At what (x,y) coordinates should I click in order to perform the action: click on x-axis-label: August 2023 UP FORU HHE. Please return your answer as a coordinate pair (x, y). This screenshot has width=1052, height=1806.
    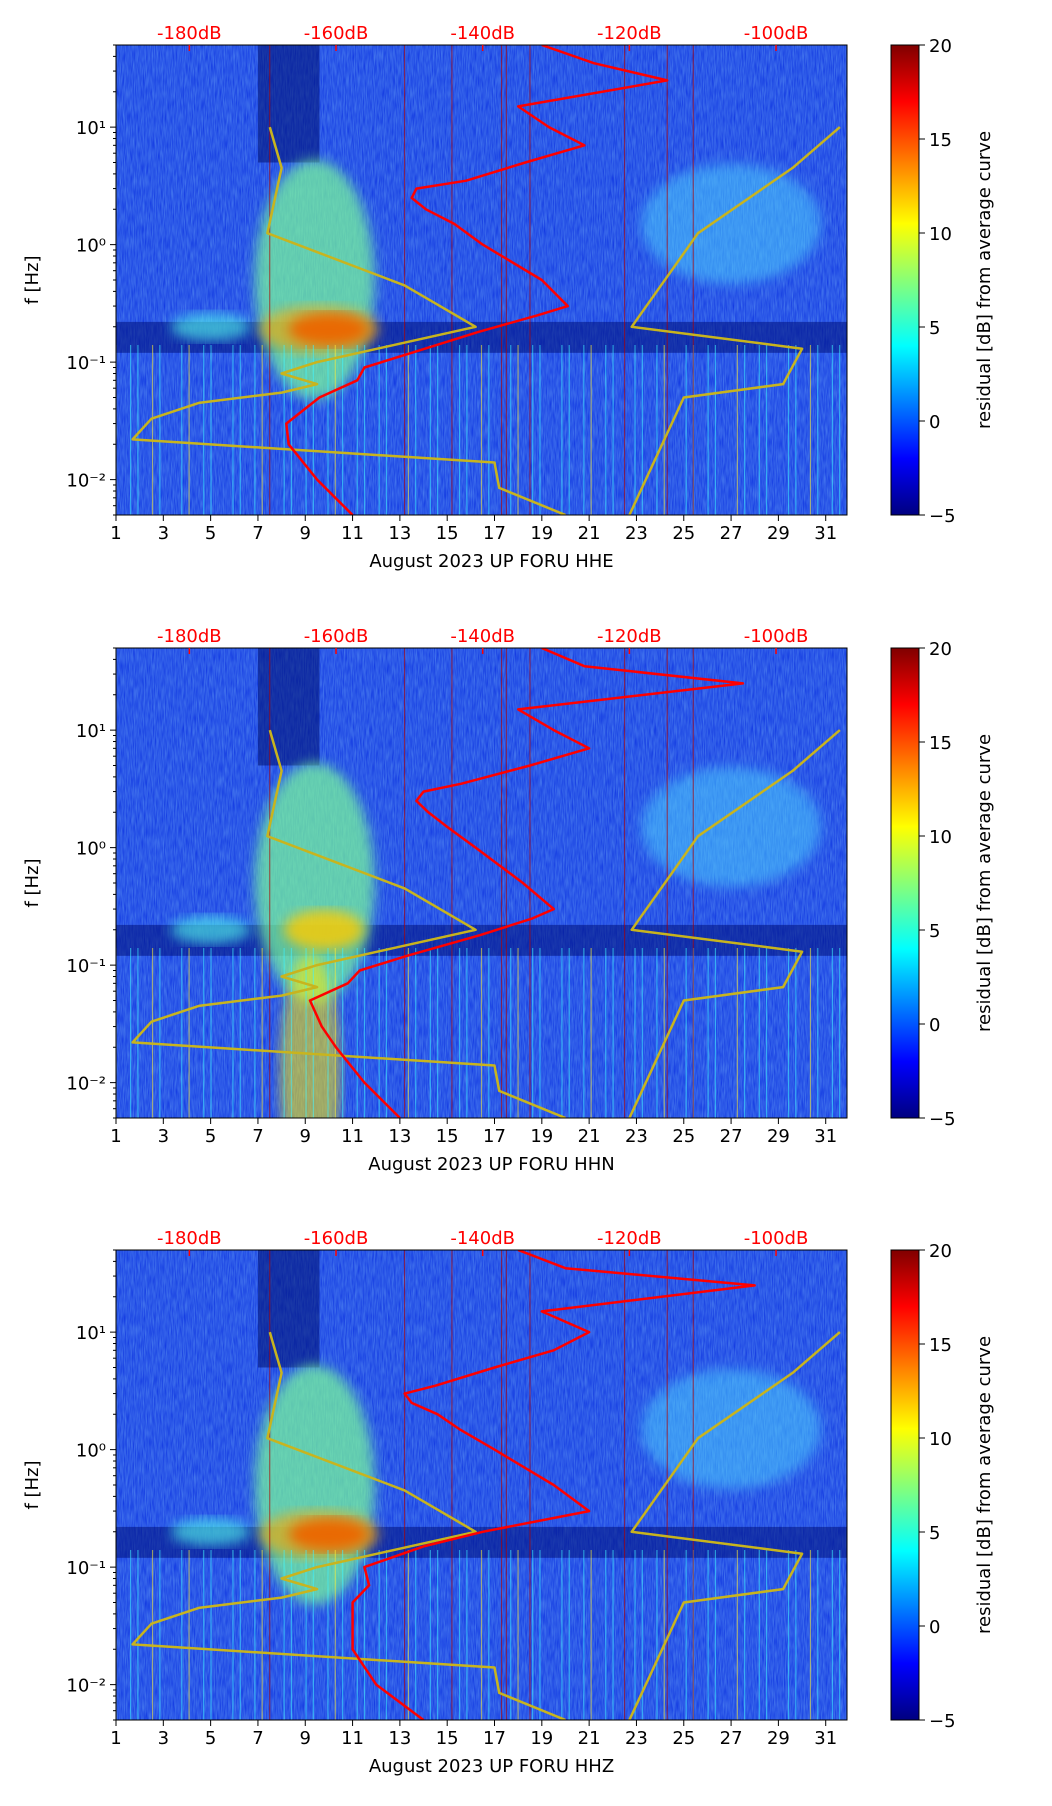
    Looking at the image, I should click on (491, 561).